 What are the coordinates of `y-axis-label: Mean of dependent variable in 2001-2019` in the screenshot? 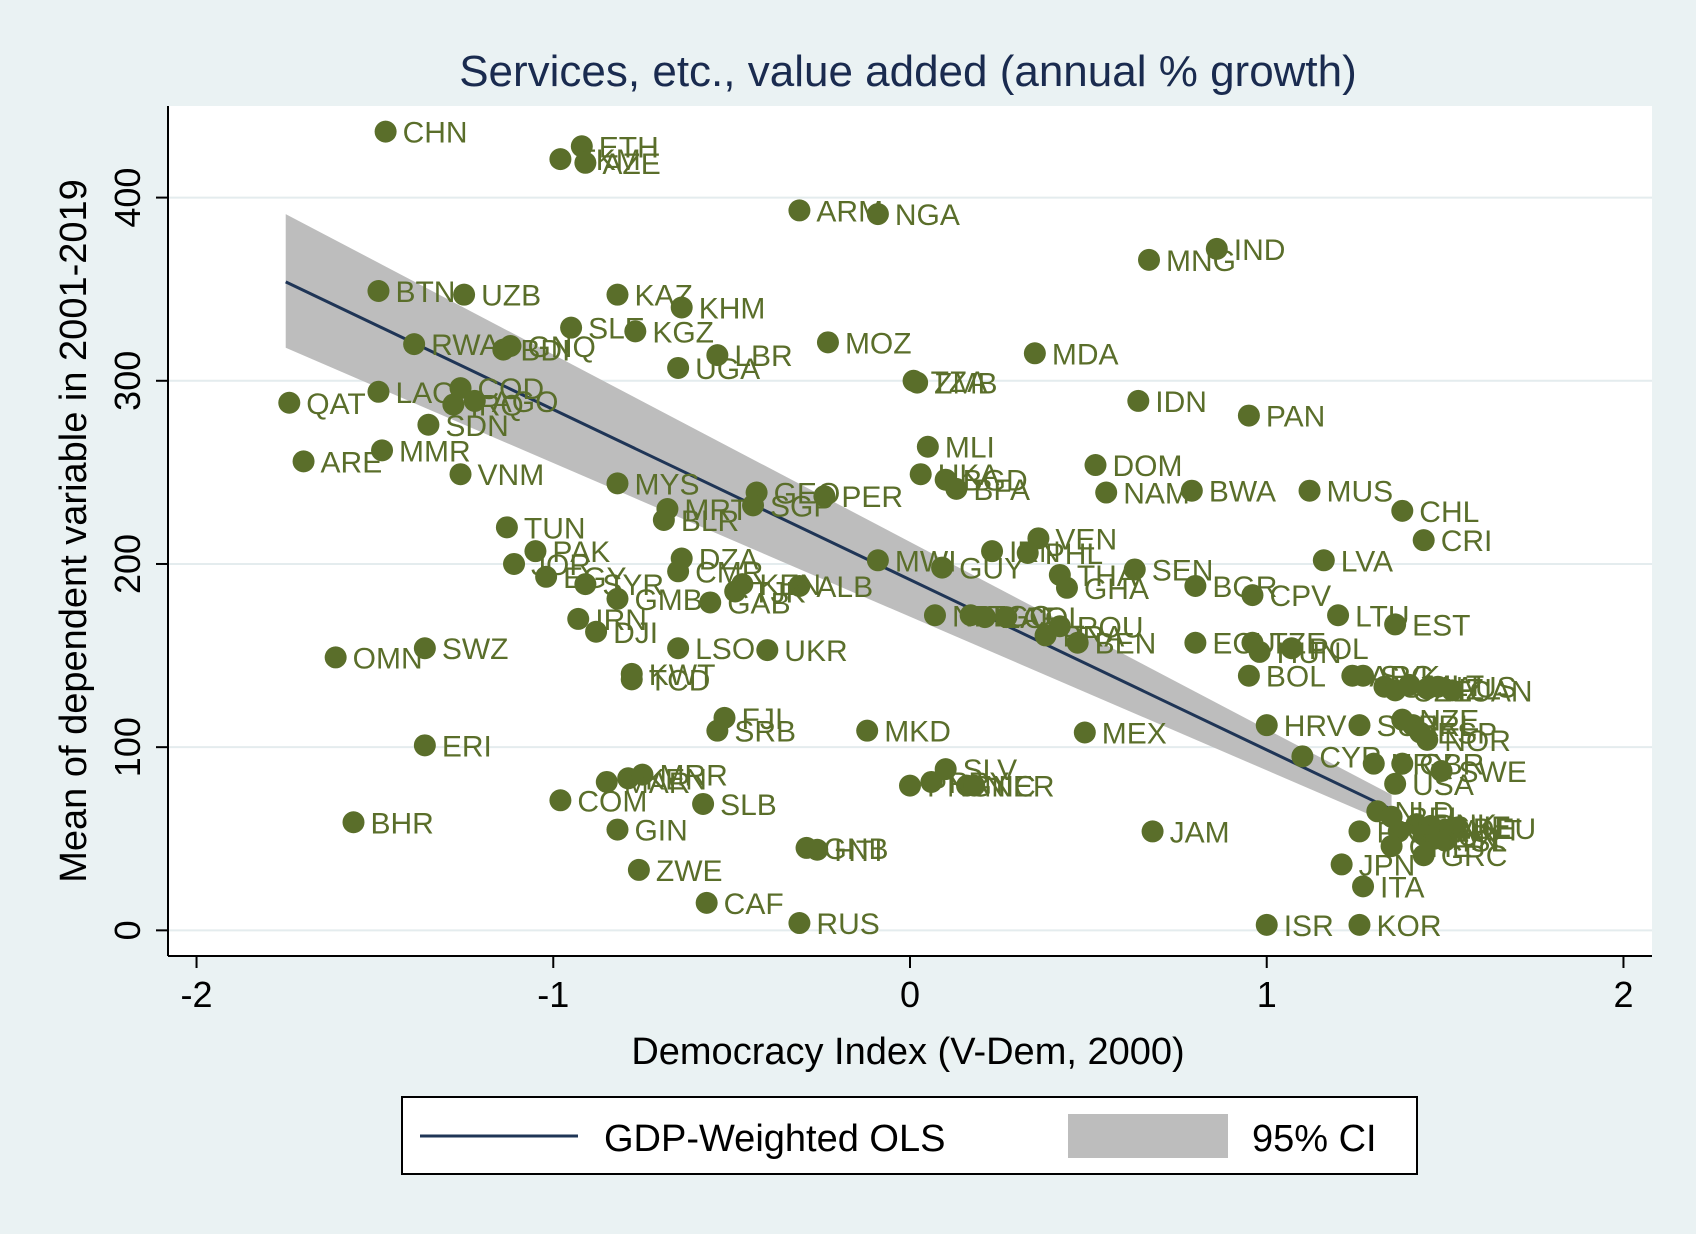 It's located at (74, 531).